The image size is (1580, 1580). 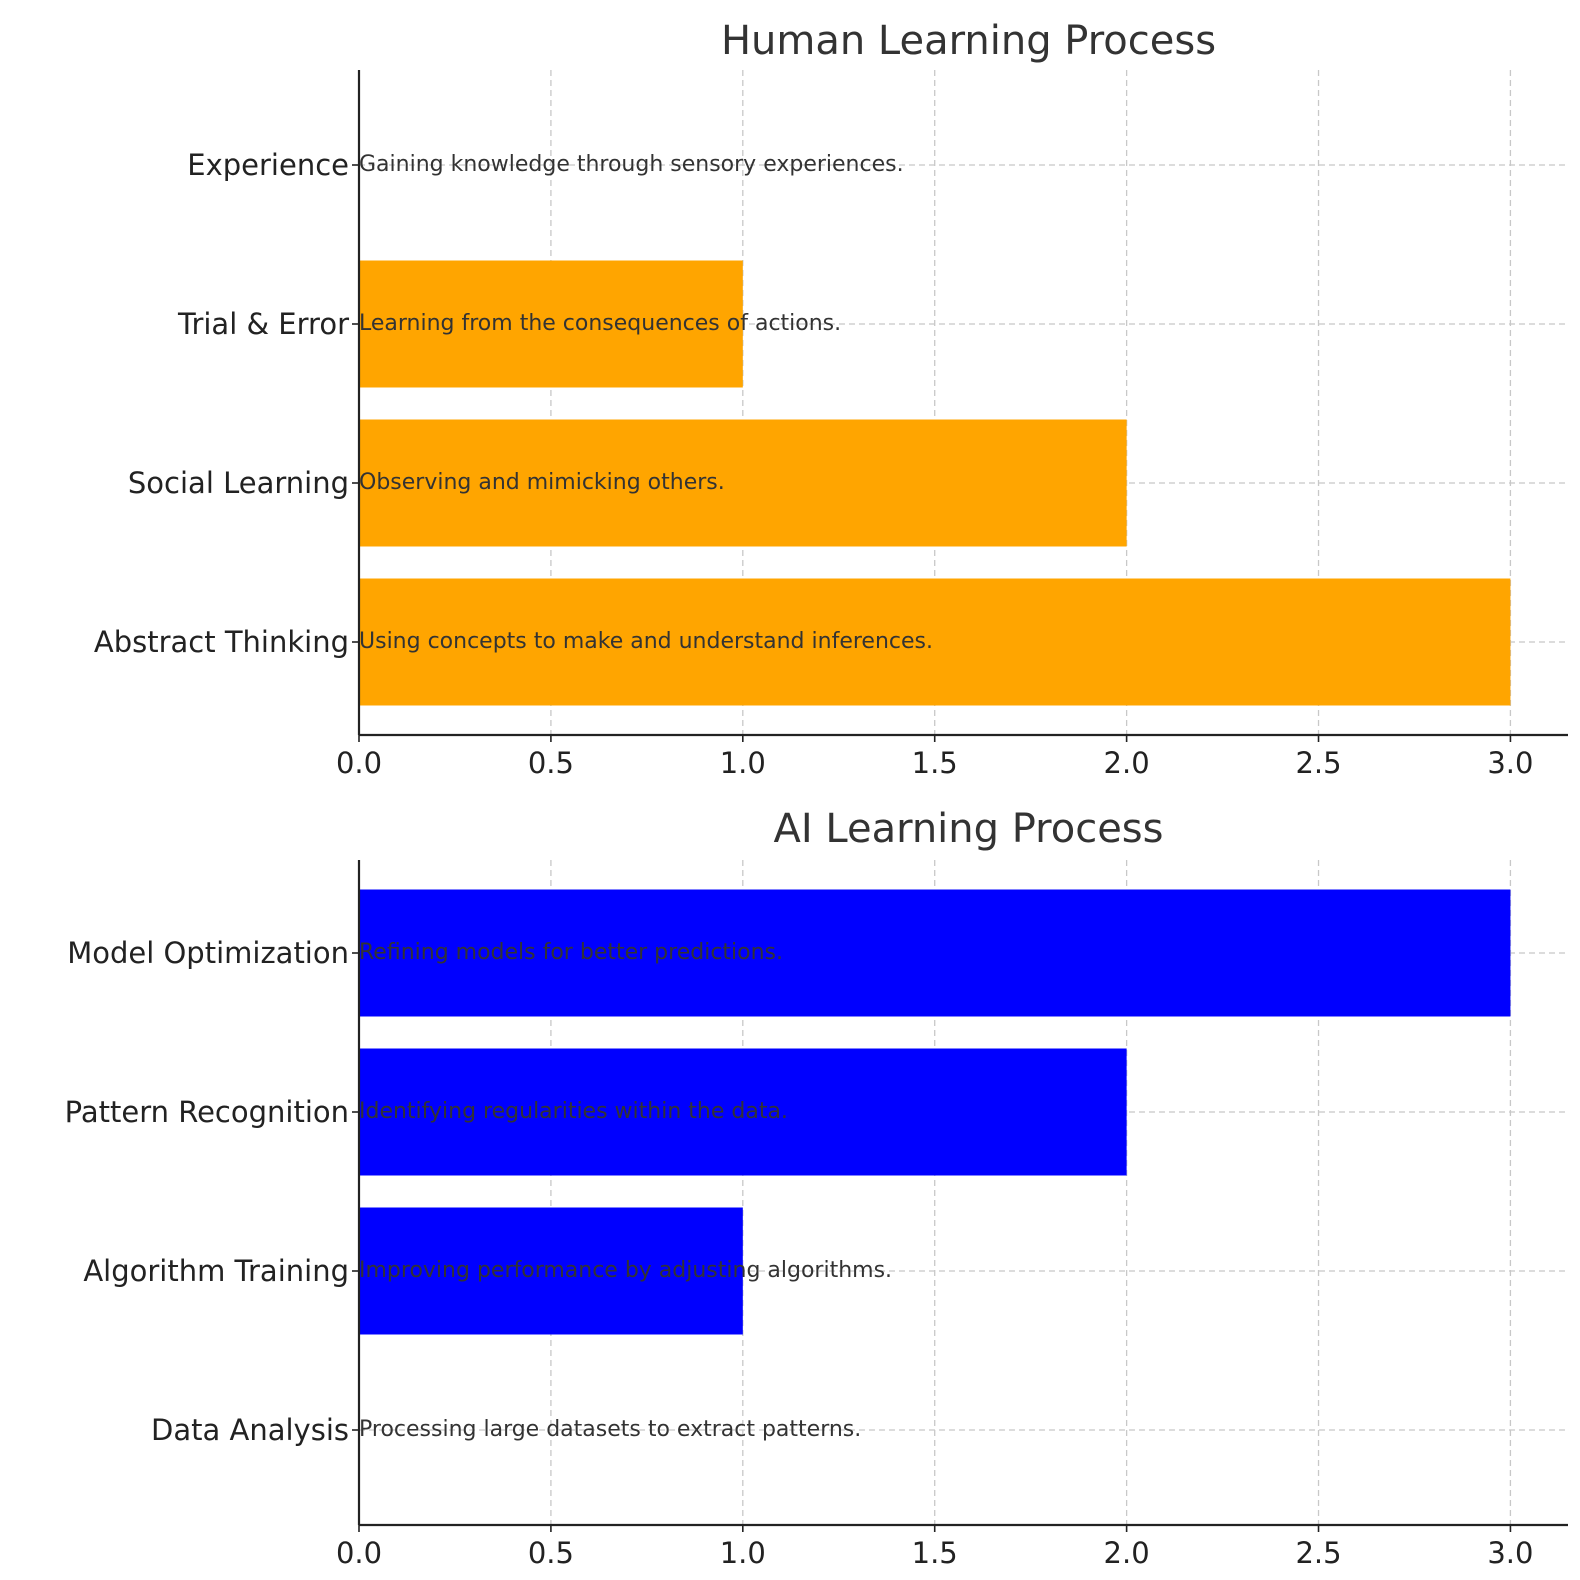 What do you see at coordinates (571, 952) in the screenshot?
I see `bar-annotation: Refining models for better predictions.` at bounding box center [571, 952].